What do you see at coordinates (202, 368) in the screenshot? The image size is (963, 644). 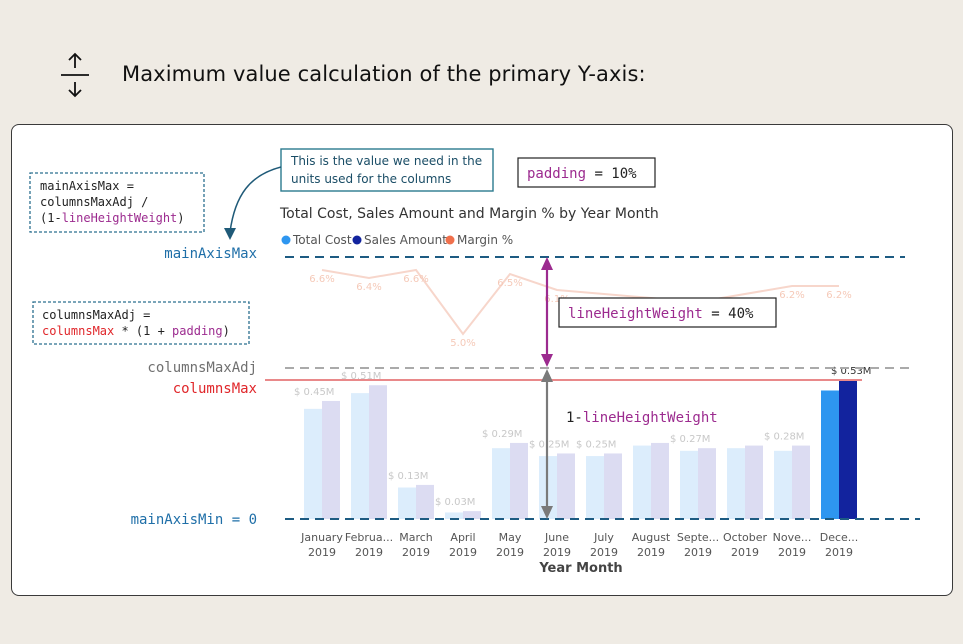 I see `columns-max-adj-label: columnsMaxAdj` at bounding box center [202, 368].